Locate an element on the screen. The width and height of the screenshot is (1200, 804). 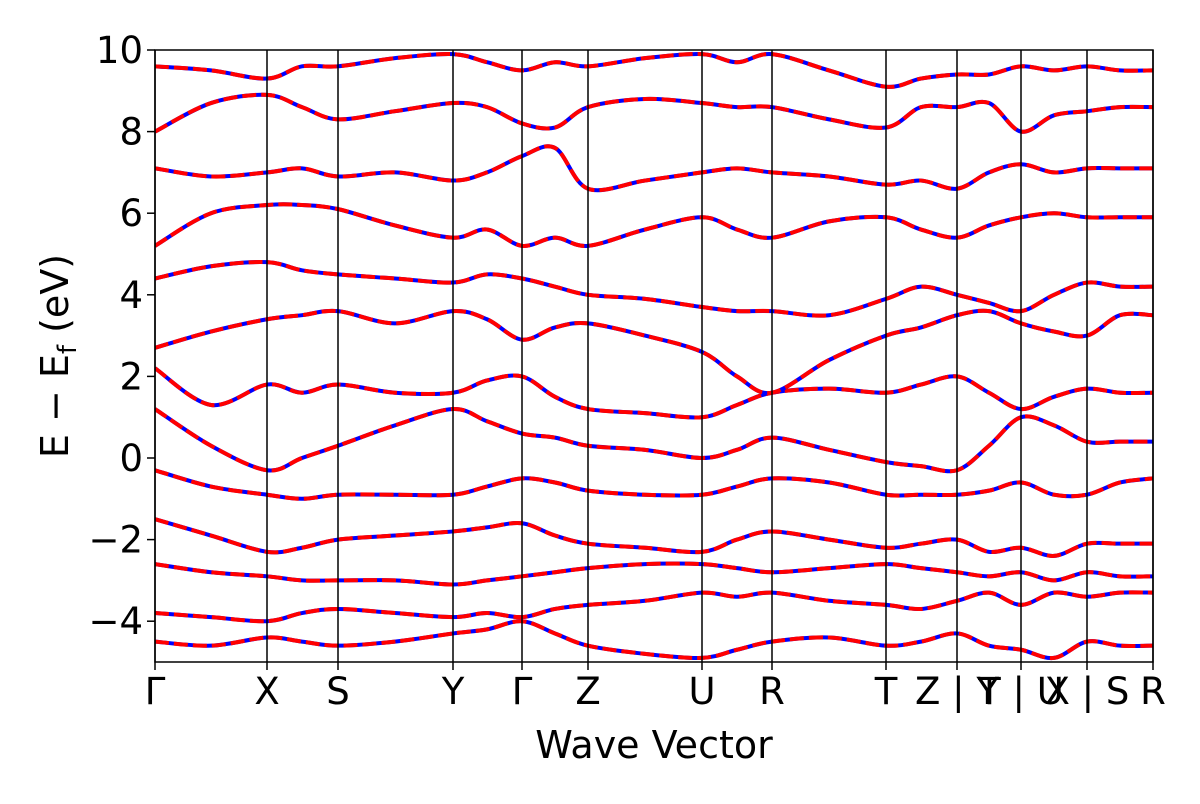
y-tick-label: 2 is located at coordinates (131, 376).